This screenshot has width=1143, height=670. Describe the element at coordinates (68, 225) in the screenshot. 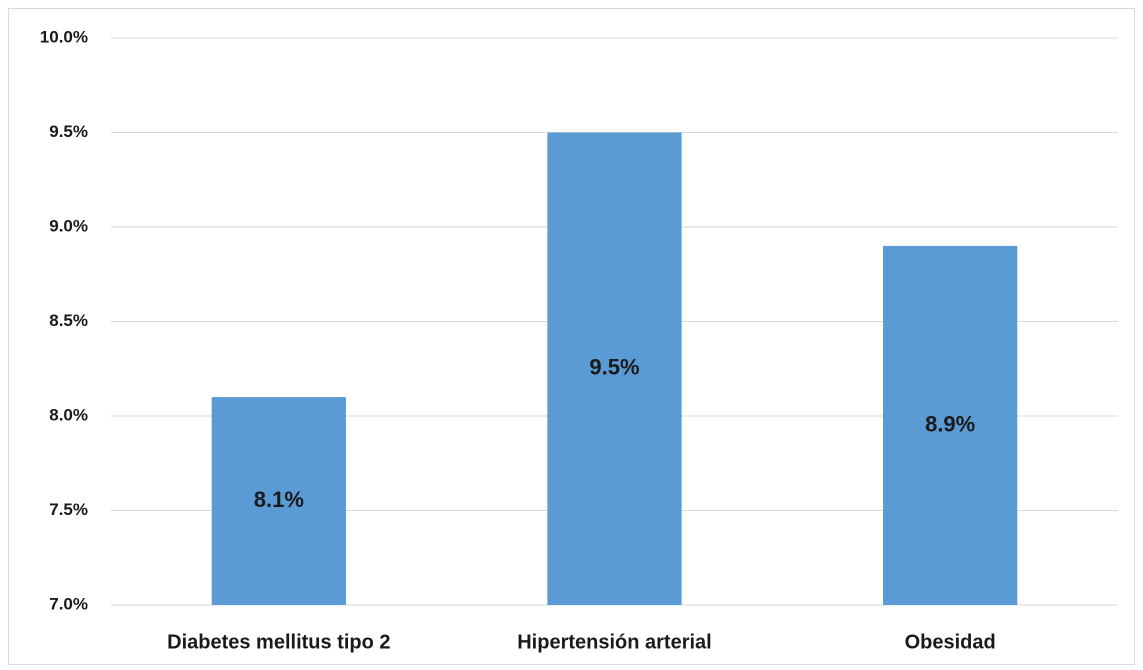

I see `y-tick-label: 9.0%` at that location.